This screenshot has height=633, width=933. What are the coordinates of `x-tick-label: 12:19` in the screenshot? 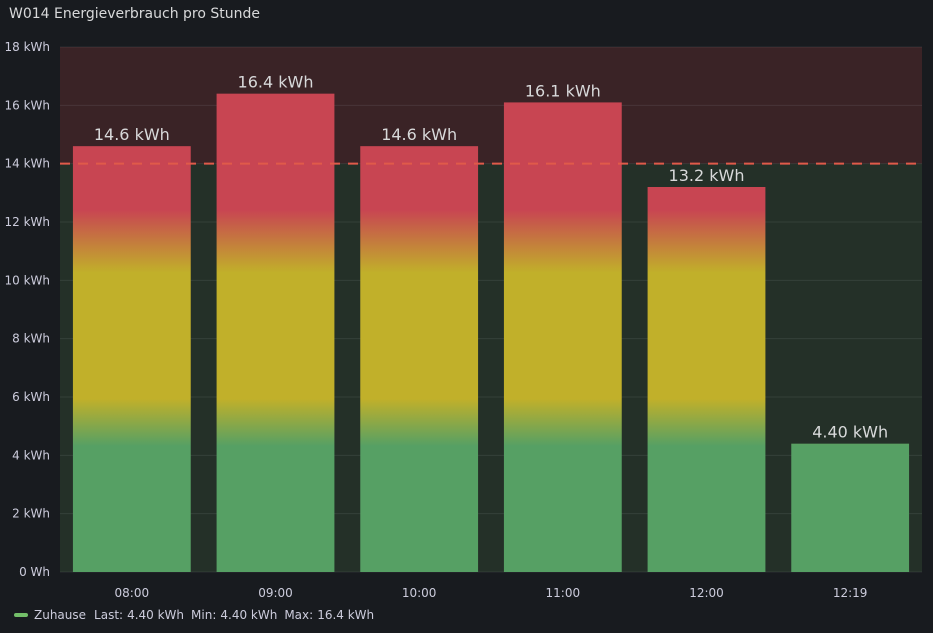 It's located at (850, 593).